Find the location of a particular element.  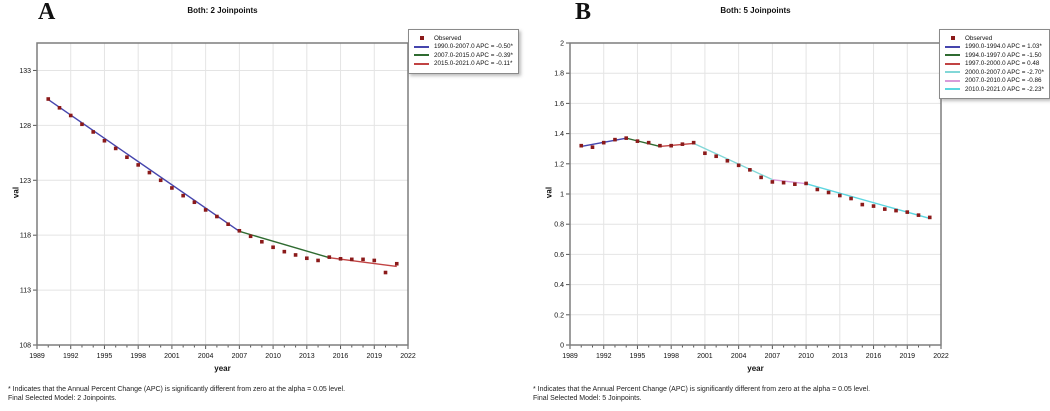

y-tick-label: 1.6 is located at coordinates (559, 104).